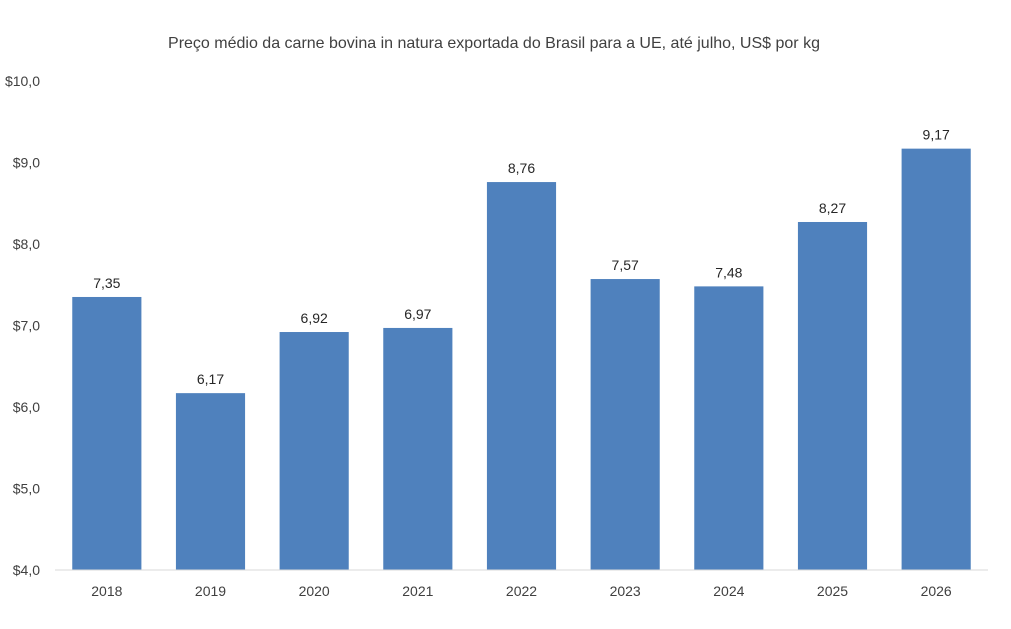  What do you see at coordinates (417, 314) in the screenshot?
I see `data-label-2021: 6,97` at bounding box center [417, 314].